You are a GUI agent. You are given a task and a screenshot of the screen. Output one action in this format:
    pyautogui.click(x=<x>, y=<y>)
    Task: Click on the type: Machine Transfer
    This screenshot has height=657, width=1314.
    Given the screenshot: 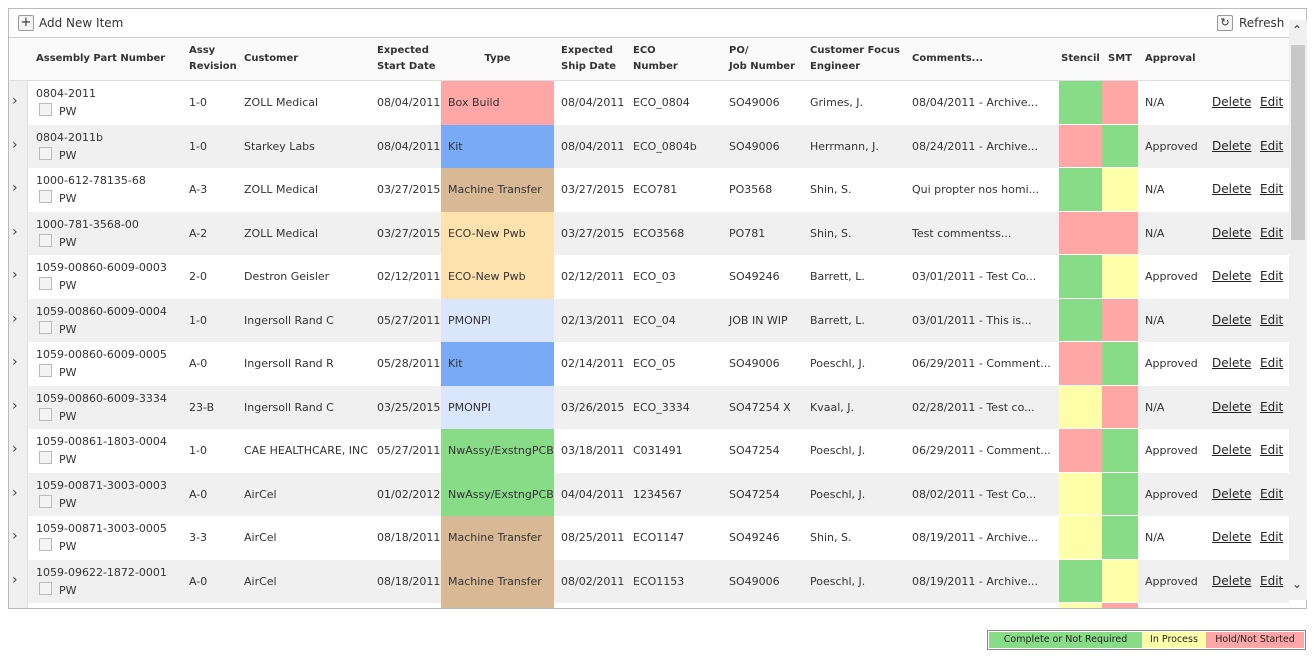 What is the action you would take?
    pyautogui.click(x=495, y=537)
    